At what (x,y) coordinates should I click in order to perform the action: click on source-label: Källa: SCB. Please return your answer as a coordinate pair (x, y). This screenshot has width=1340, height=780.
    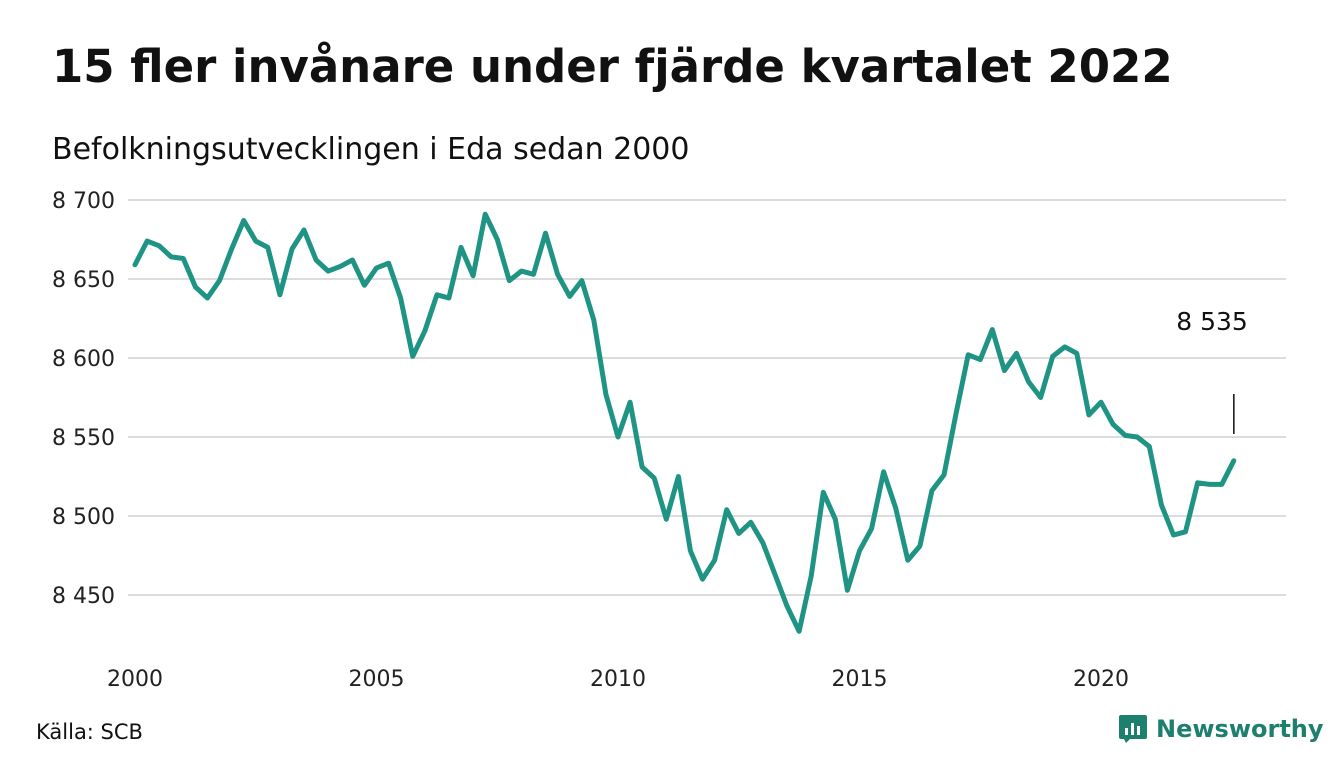
    Looking at the image, I should click on (89, 732).